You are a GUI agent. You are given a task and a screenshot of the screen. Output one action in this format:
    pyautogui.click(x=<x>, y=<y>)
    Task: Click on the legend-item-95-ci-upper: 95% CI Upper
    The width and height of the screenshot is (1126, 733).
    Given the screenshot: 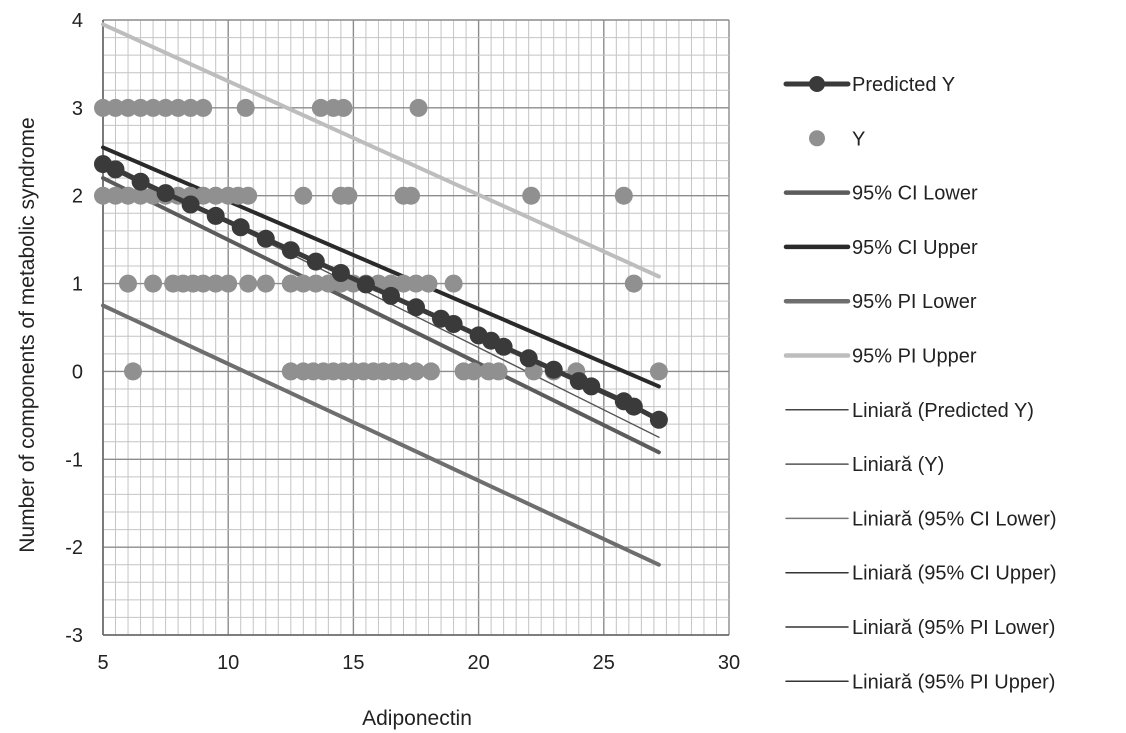 What is the action you would take?
    pyautogui.click(x=880, y=248)
    